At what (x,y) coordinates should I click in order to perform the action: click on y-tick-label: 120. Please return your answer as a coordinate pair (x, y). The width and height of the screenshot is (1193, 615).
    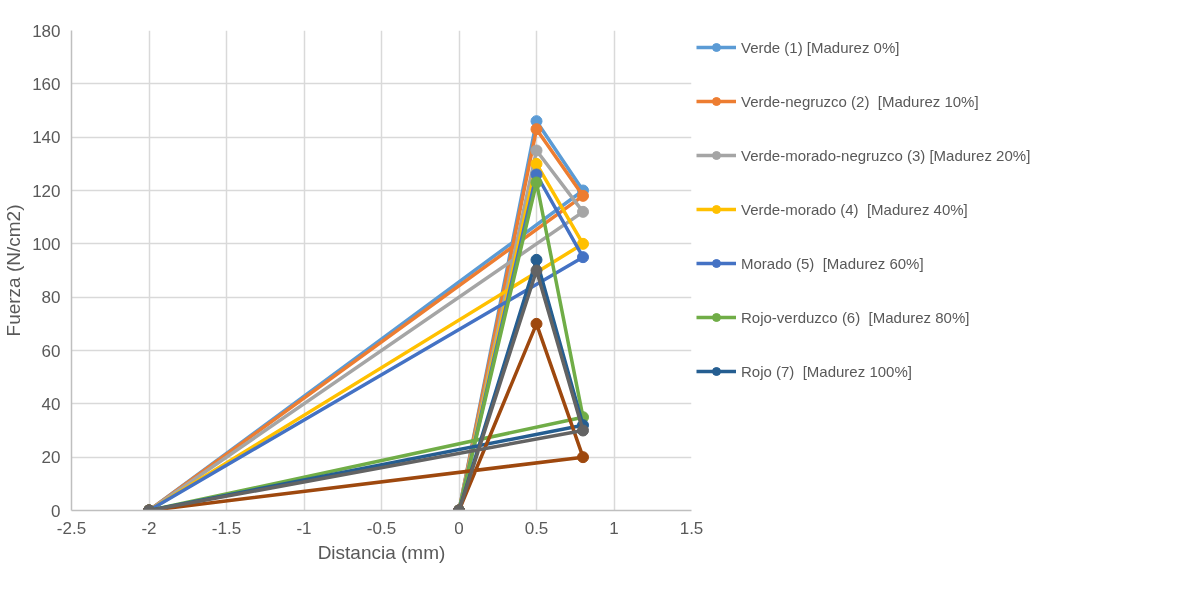
    Looking at the image, I should click on (46, 191).